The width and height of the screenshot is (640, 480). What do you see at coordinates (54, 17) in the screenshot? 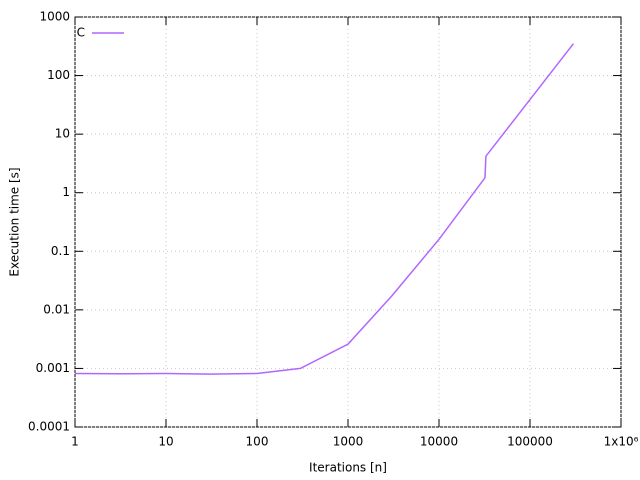
I see `y-tick-label: 1000` at bounding box center [54, 17].